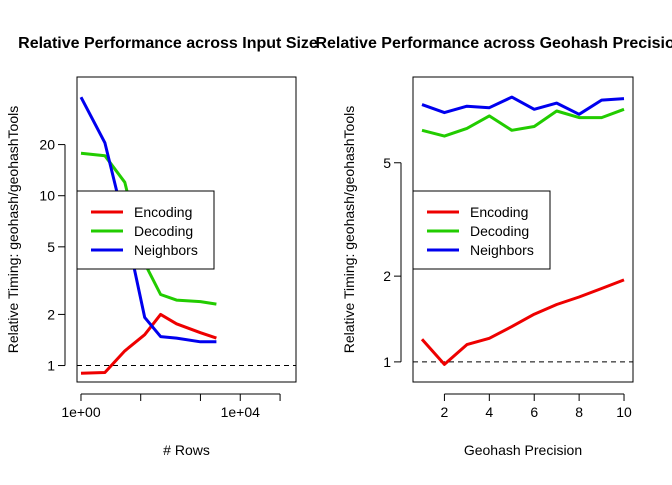 This screenshot has width=672, height=485. Describe the element at coordinates (489, 412) in the screenshot. I see `x-tick-label: 4` at that location.